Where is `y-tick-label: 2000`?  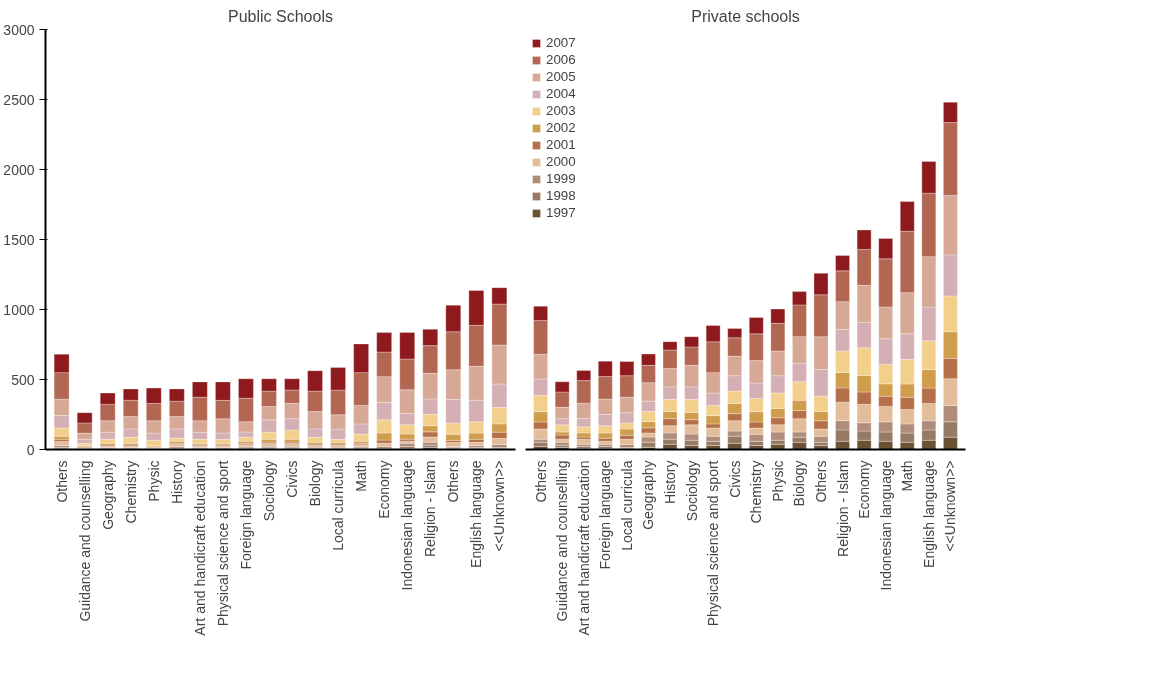 y-tick-label: 2000 is located at coordinates (19, 169).